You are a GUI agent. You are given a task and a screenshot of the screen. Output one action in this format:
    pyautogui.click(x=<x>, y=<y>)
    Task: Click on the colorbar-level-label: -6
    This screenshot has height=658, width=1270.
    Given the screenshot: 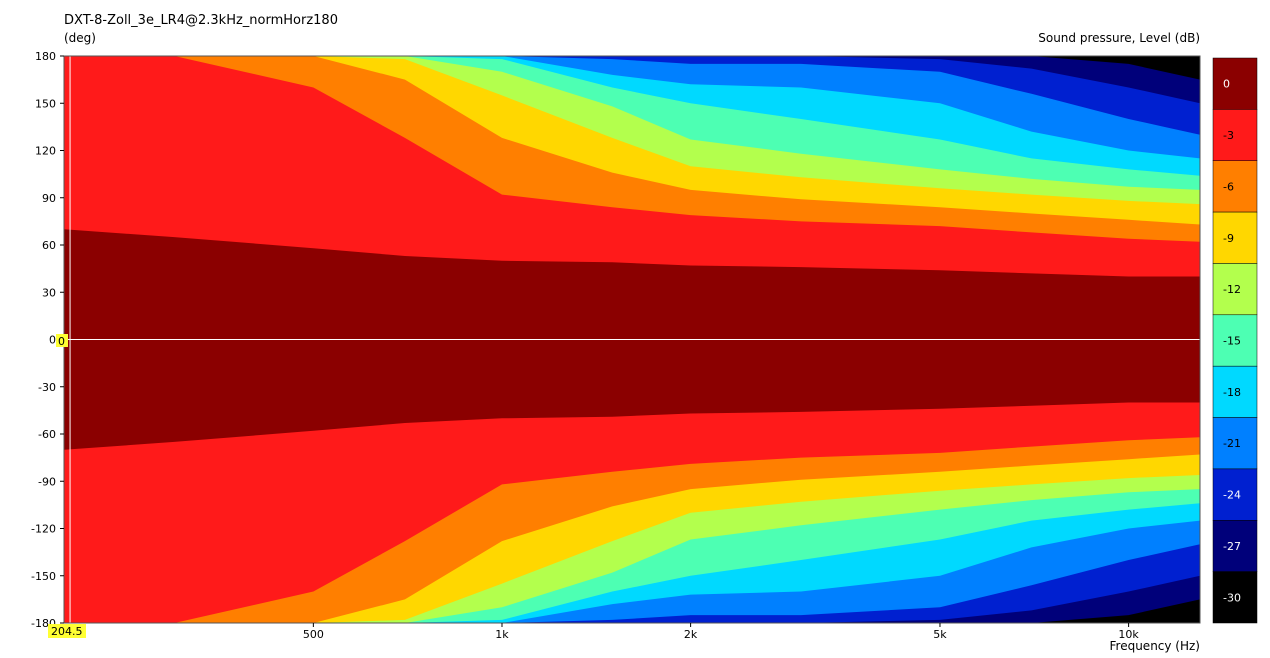 What is the action you would take?
    pyautogui.click(x=1228, y=186)
    